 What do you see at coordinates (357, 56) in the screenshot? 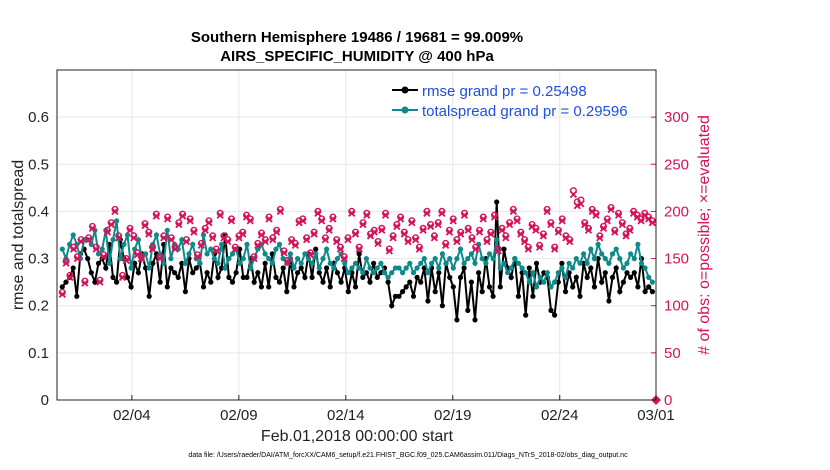
I see `chart-title-line2: AIRS_SPECIFIC_HUMIDITY @ 400 hPa` at bounding box center [357, 56].